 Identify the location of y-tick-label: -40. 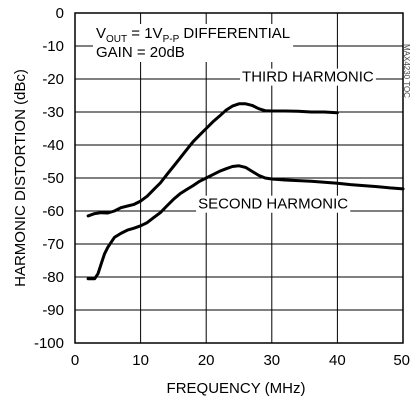
(53, 145).